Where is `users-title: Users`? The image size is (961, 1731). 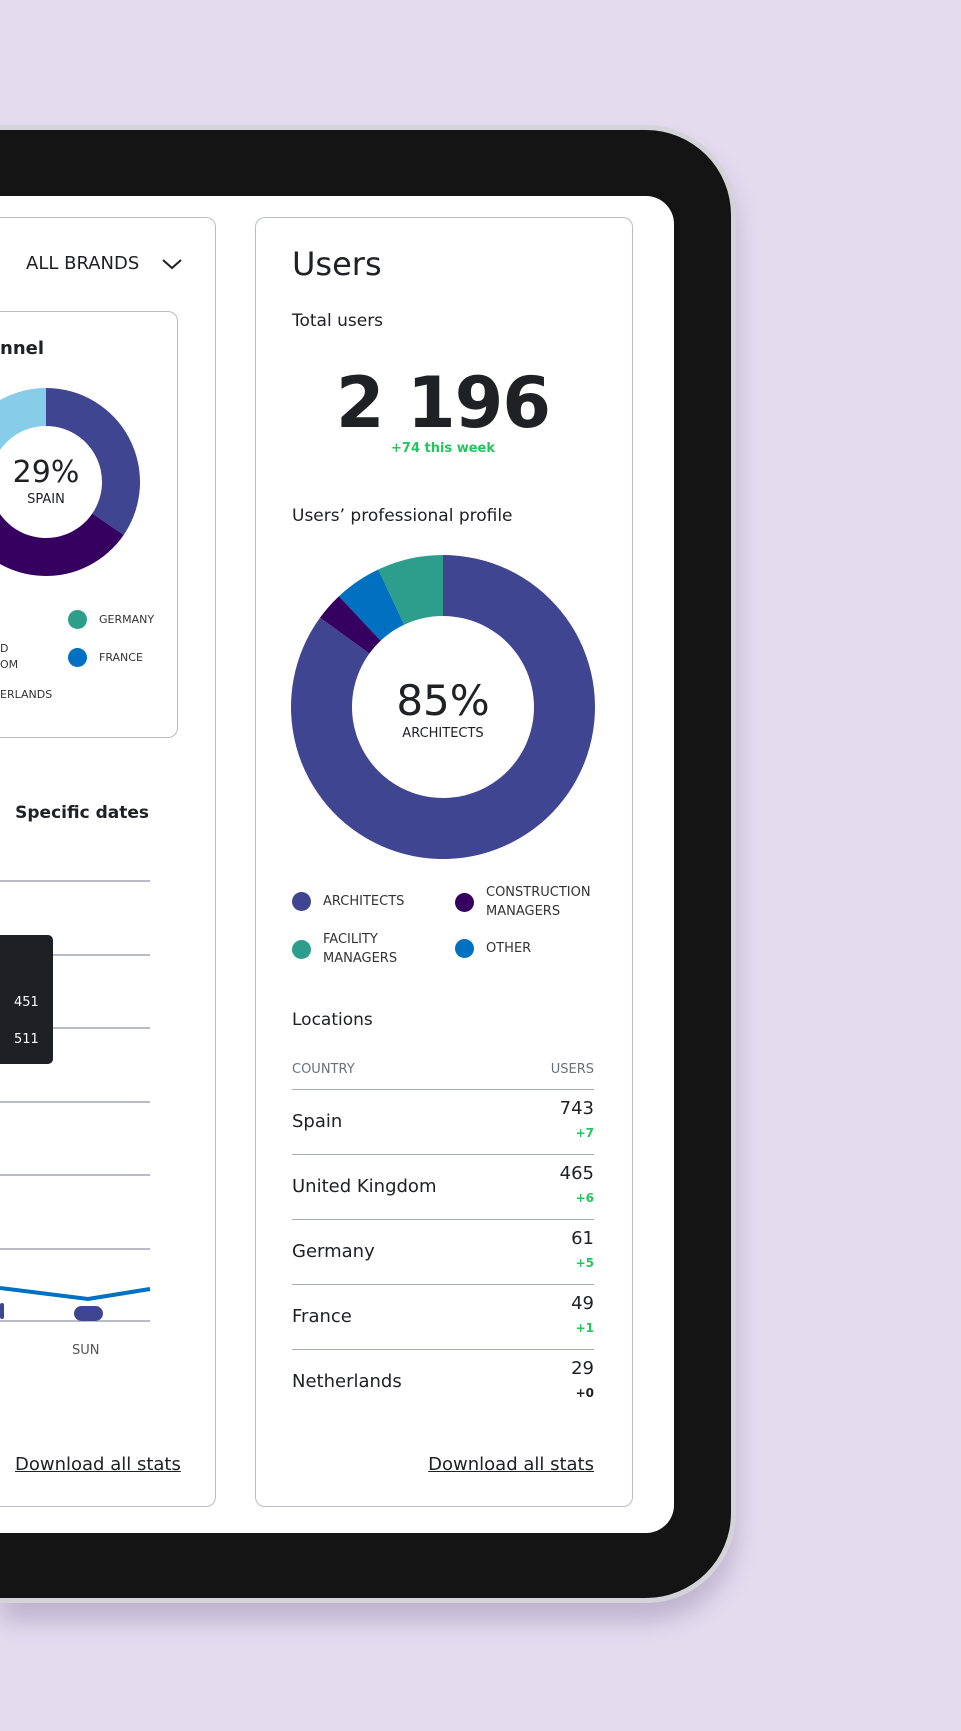 users-title: Users is located at coordinates (337, 264).